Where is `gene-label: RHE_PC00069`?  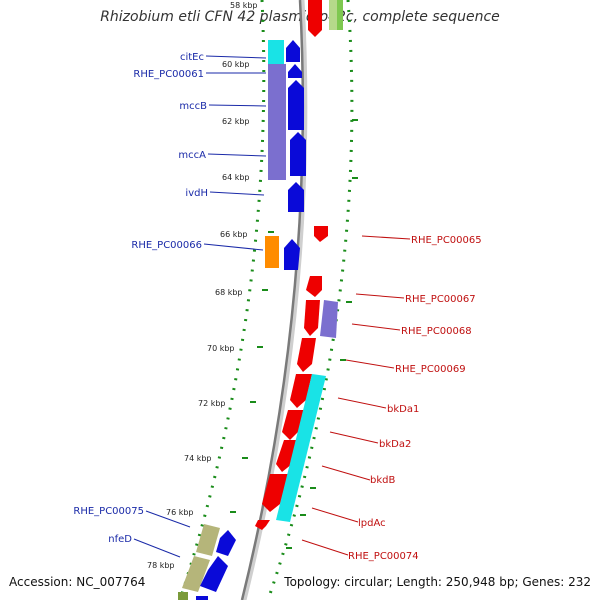
gene-label: RHE_PC00069 is located at coordinates (430, 369).